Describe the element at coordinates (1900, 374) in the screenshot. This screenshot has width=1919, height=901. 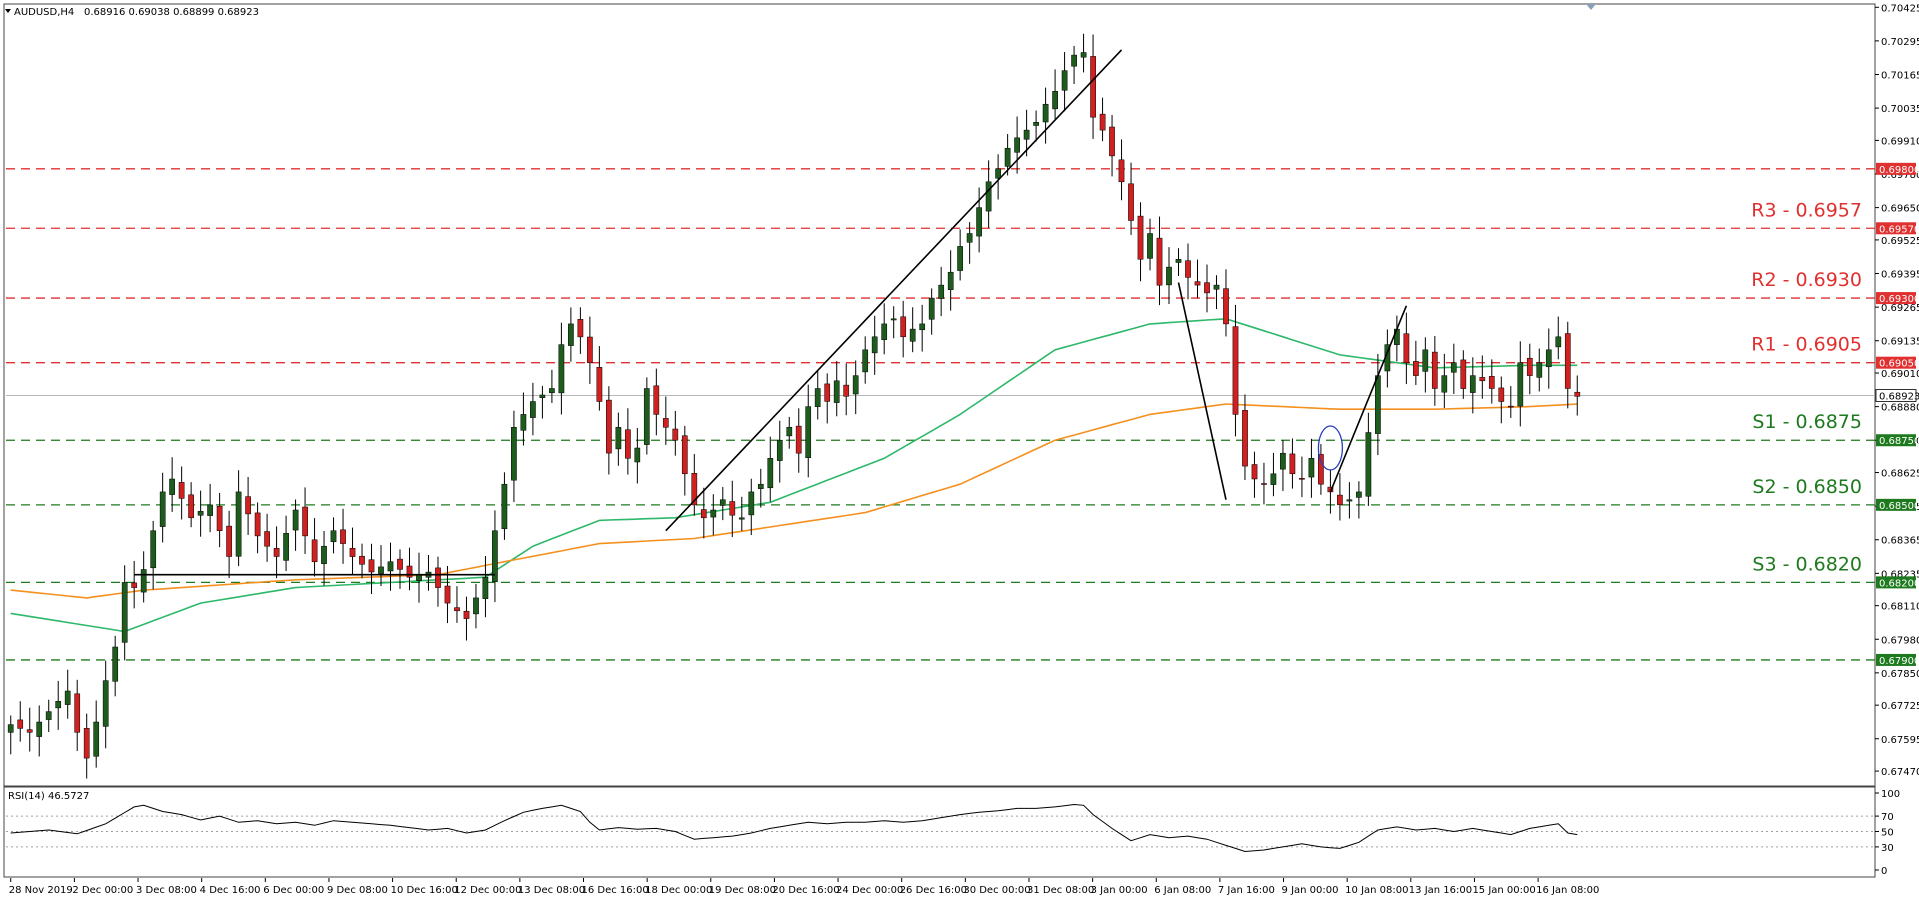
I see `price-tick-label: 0.69010` at that location.